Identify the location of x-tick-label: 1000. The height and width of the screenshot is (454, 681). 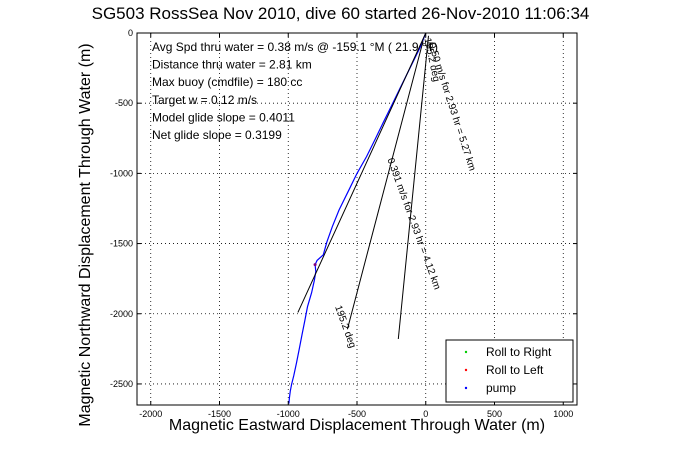
(563, 414).